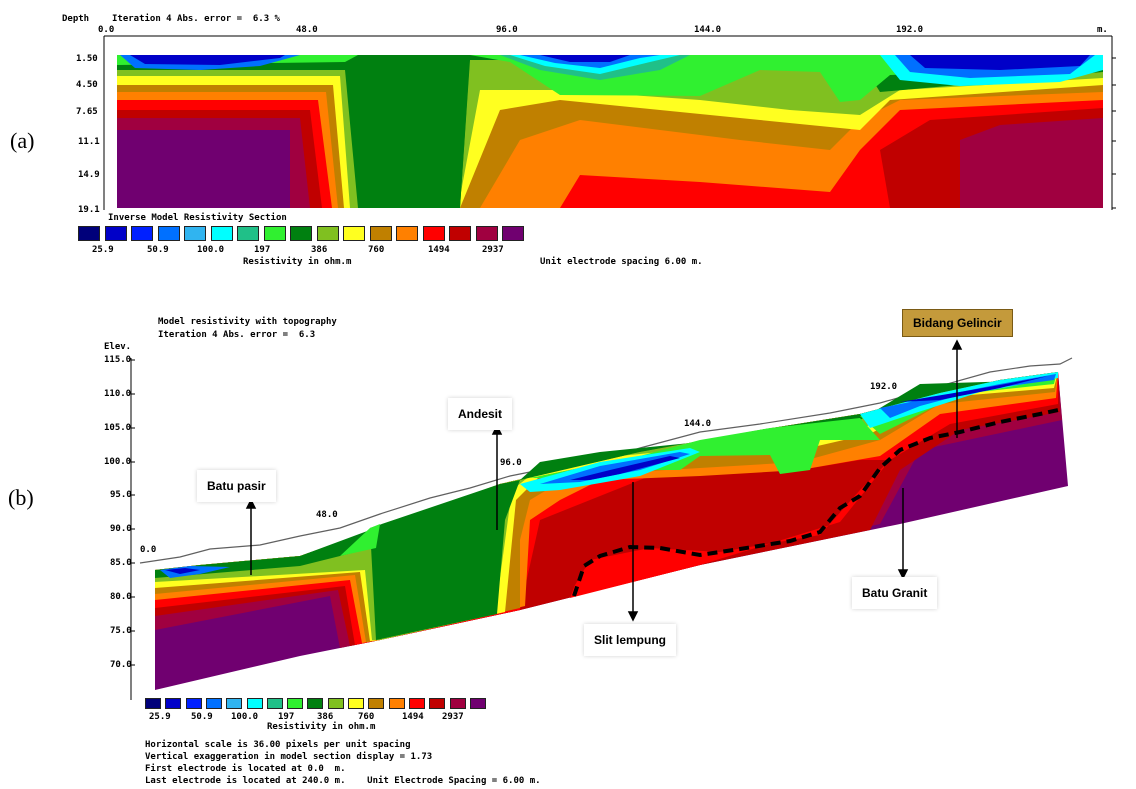 The height and width of the screenshot is (789, 1136). What do you see at coordinates (286, 717) in the screenshot?
I see `panel-b-scale-value: 197` at bounding box center [286, 717].